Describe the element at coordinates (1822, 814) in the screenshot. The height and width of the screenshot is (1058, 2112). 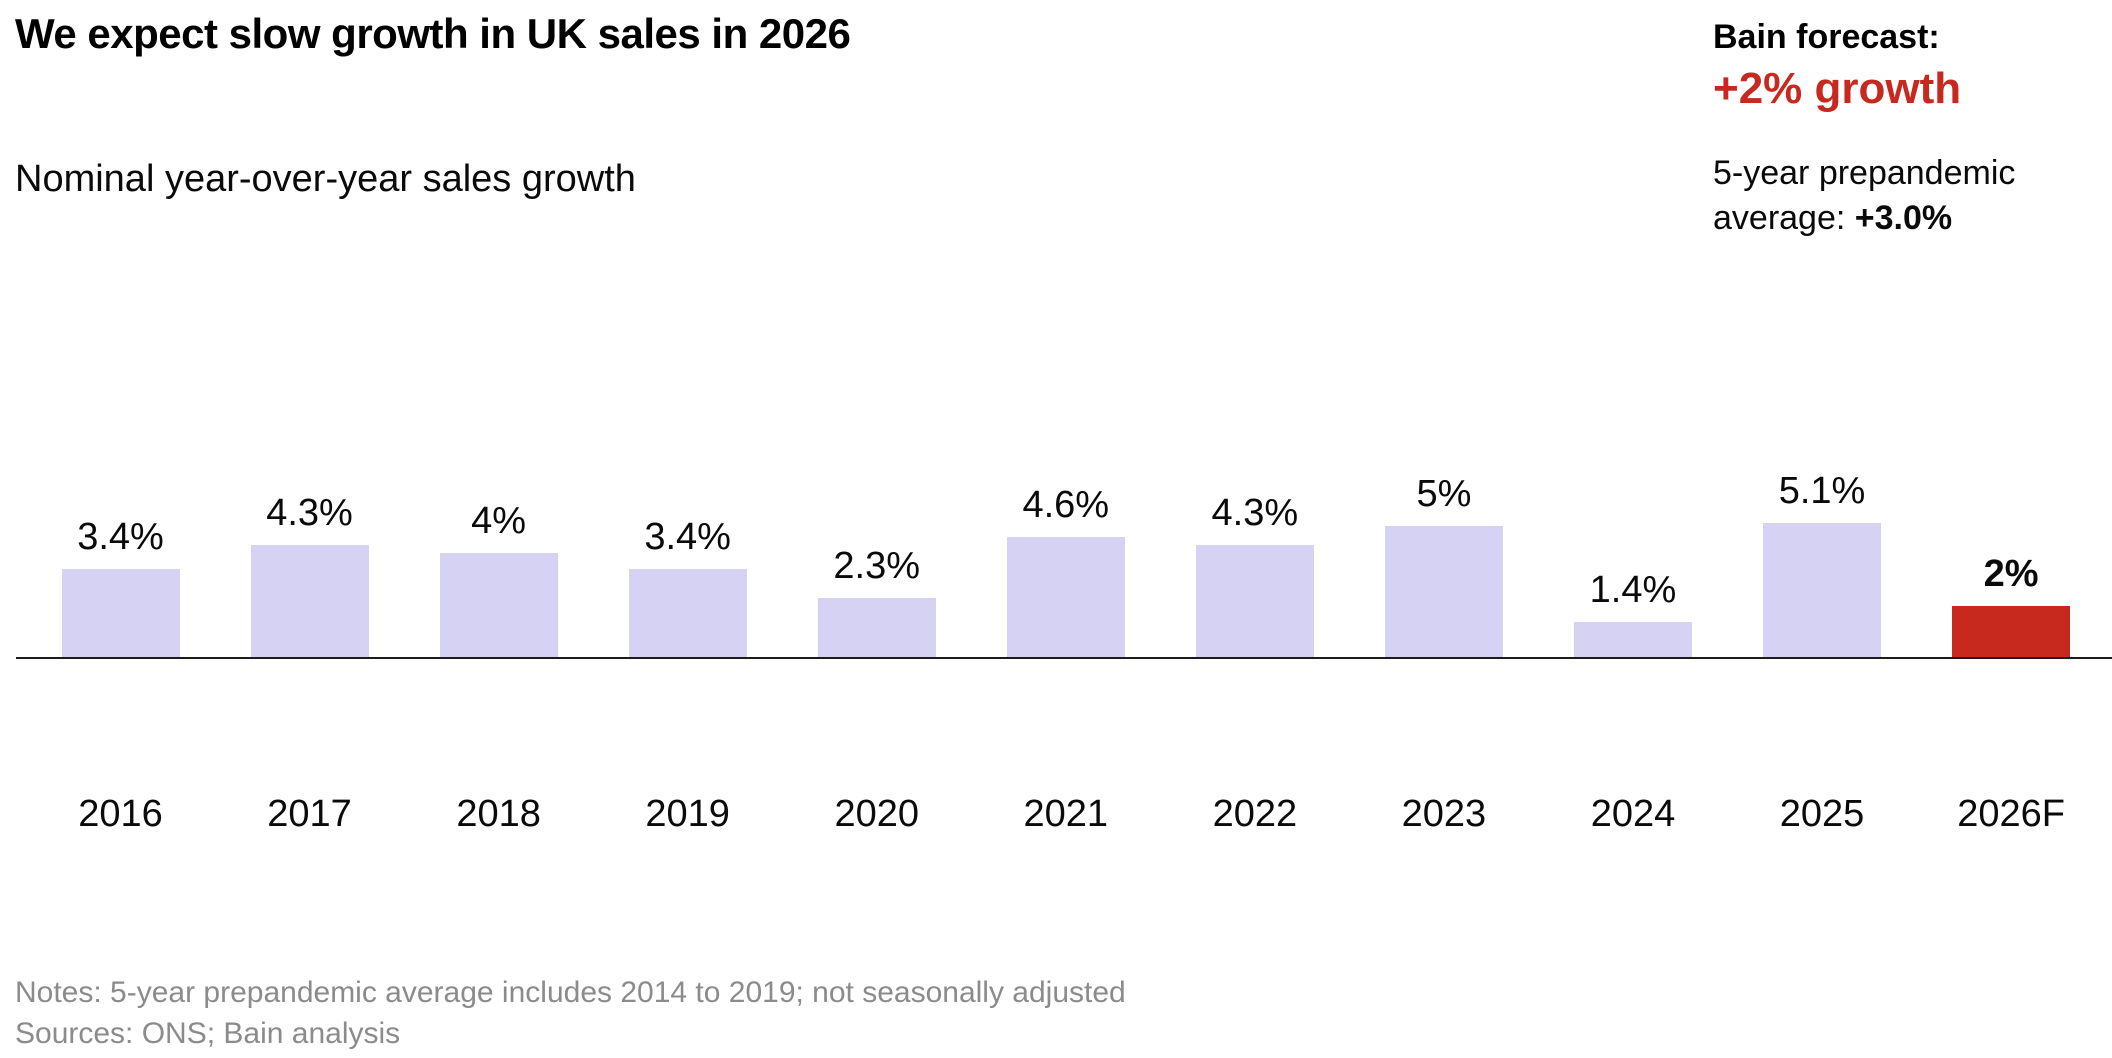
I see `x-axis-label-2025: 2025` at that location.